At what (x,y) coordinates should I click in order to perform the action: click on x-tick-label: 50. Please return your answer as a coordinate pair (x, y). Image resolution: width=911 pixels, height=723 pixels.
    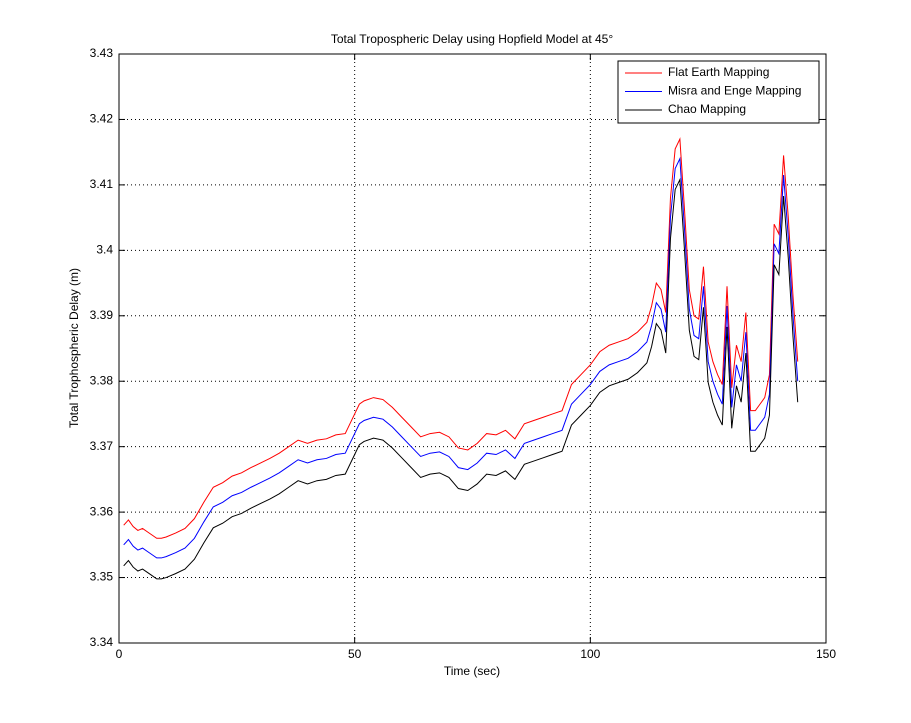
    Looking at the image, I should click on (355, 654).